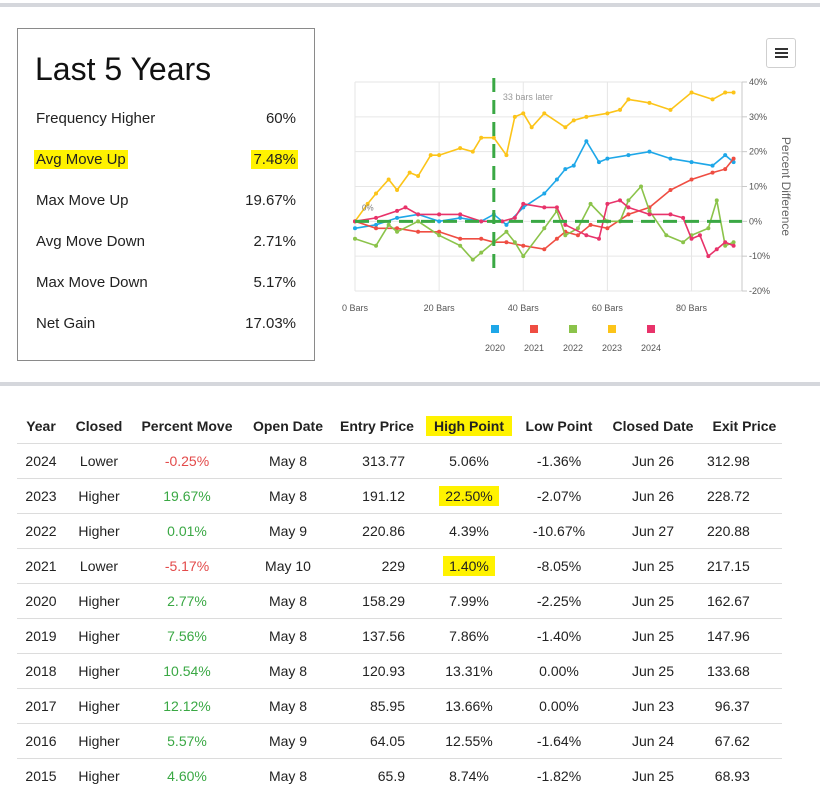  Describe the element at coordinates (524, 308) in the screenshot. I see `x-tick-label: 40 Bars` at that location.